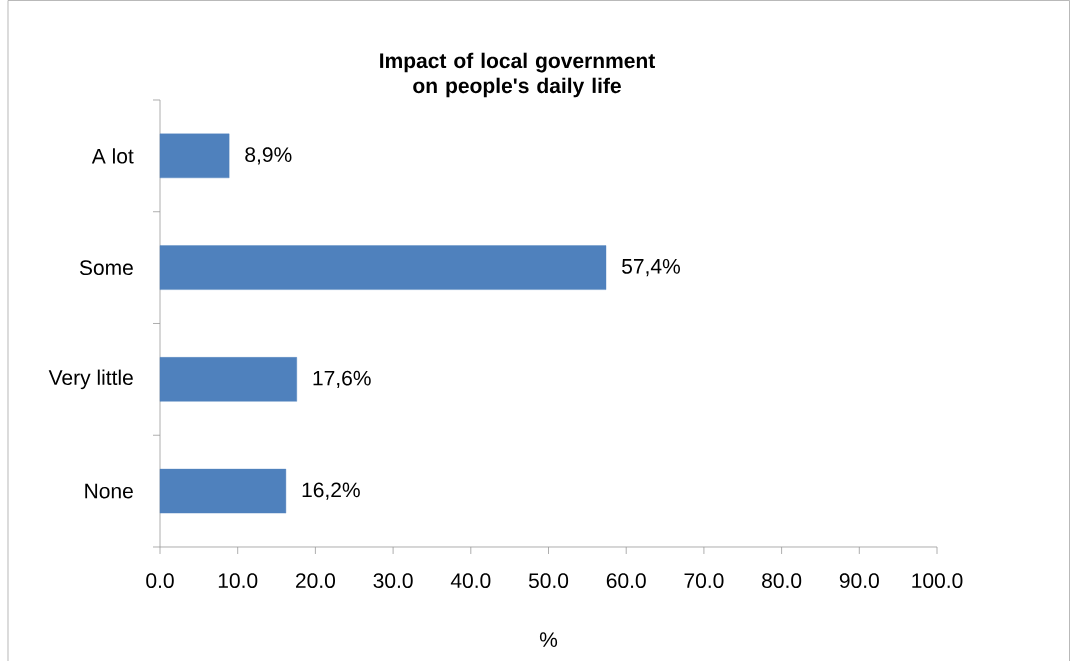  I want to click on x-tick-label: 70.0, so click(704, 581).